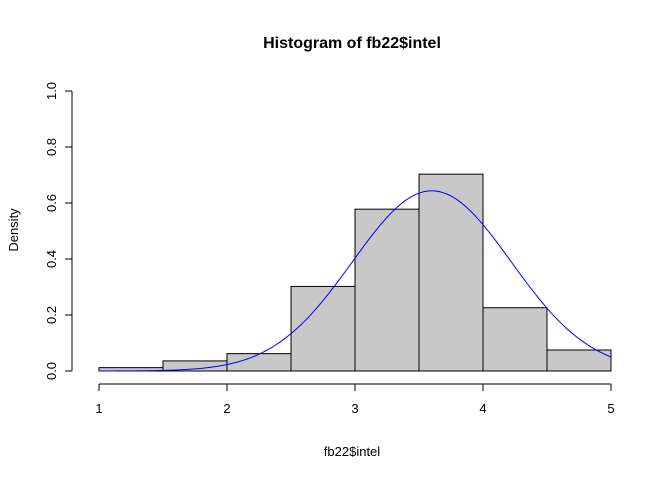 This screenshot has height=480, width=672. I want to click on y-tick-label: 0.6, so click(51, 203).